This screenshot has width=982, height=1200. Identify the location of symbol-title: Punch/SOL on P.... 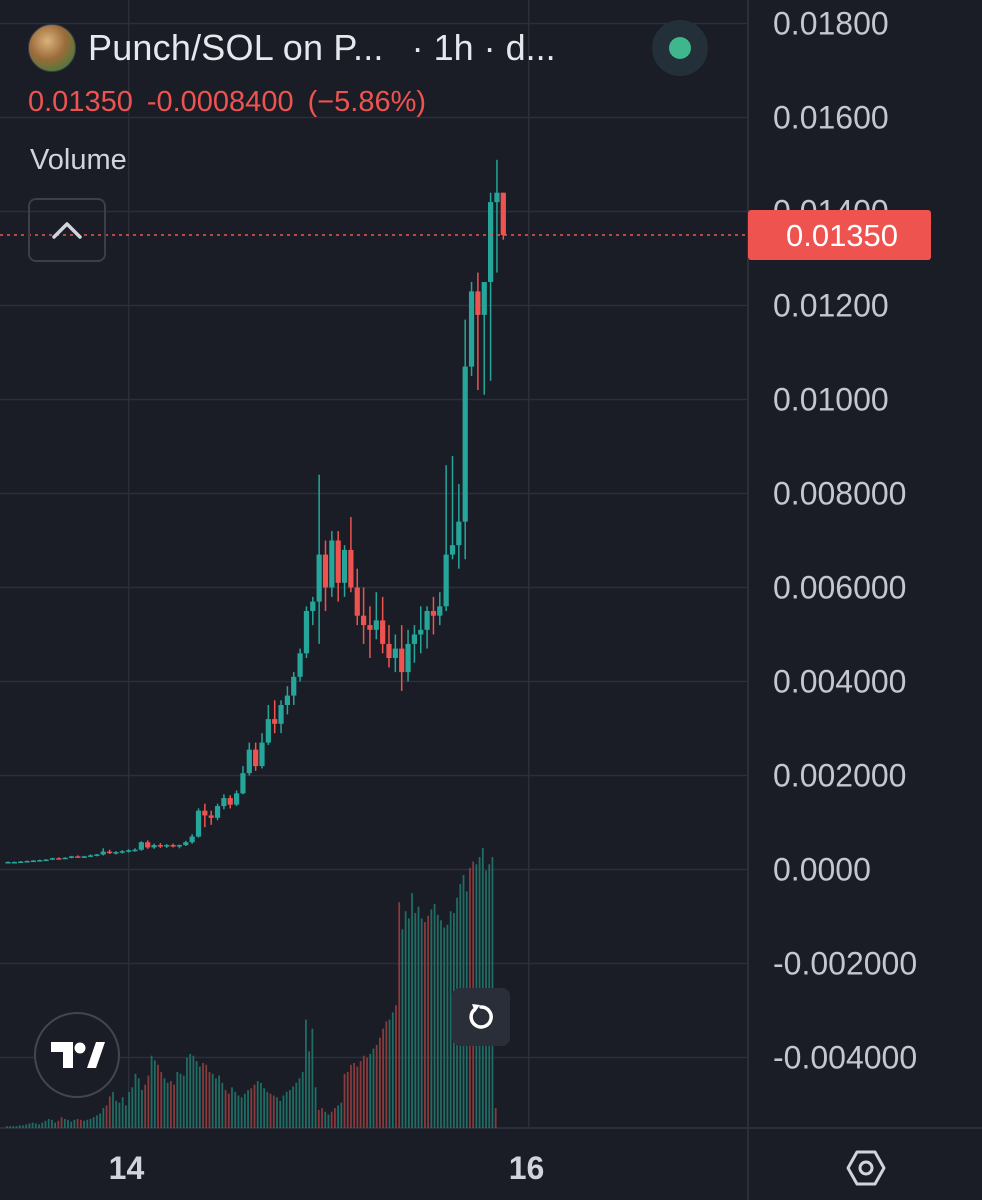
(236, 47).